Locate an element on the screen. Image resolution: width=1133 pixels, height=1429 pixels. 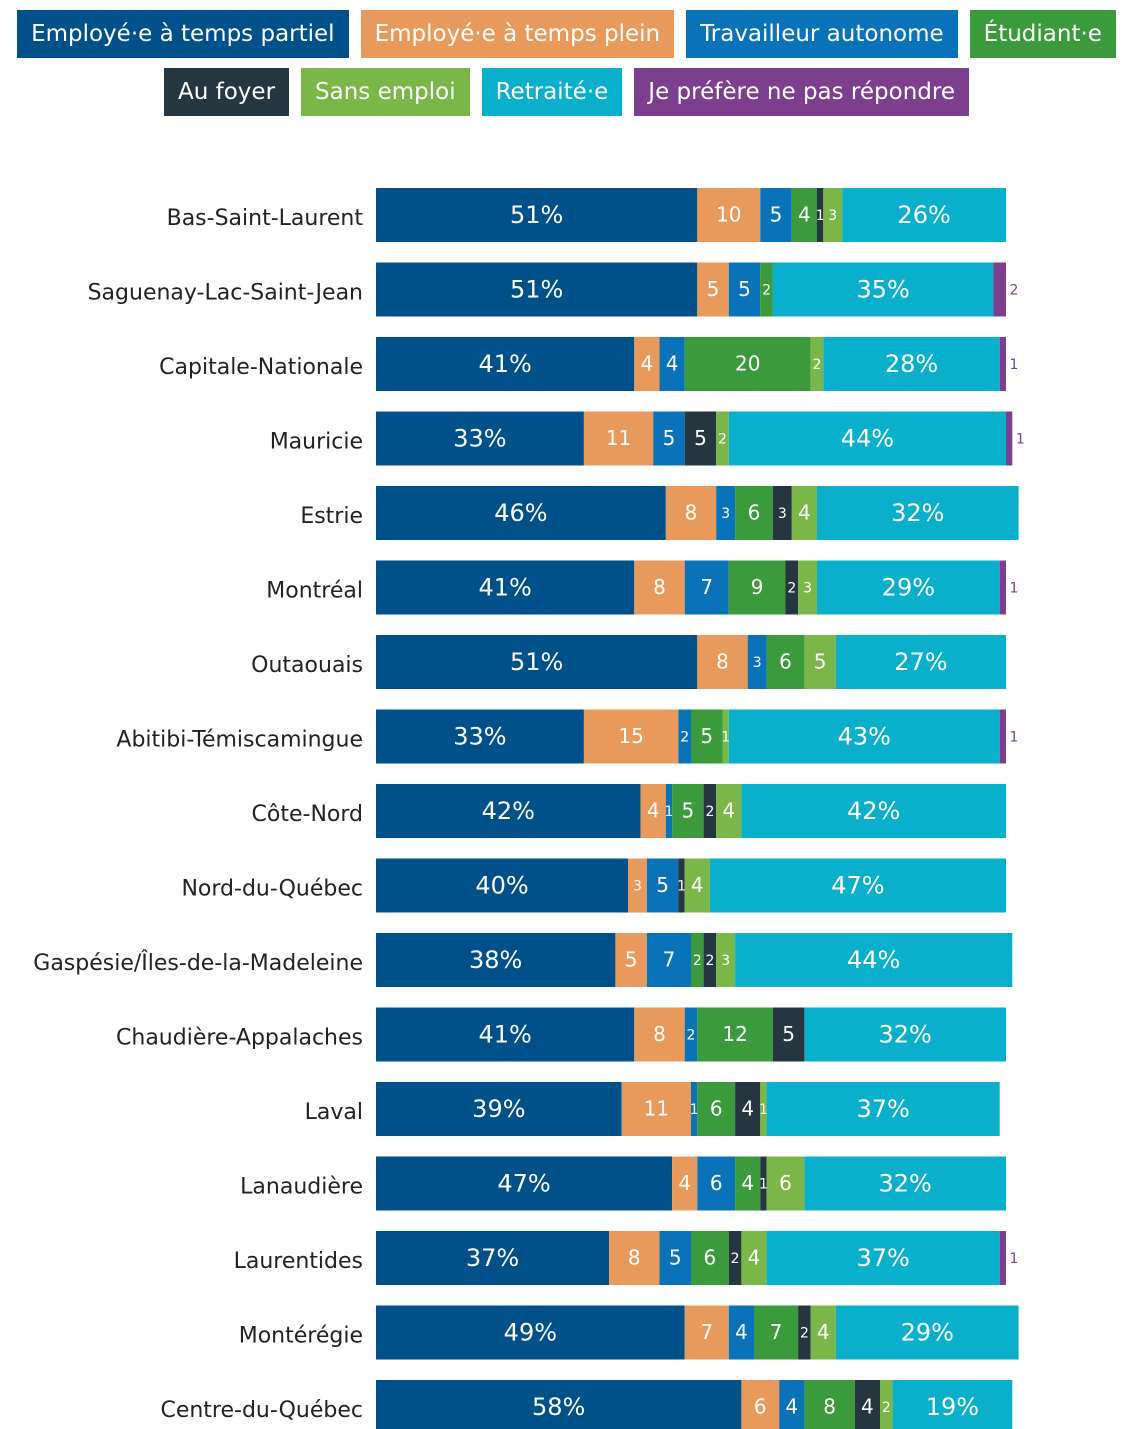
category-label: Centre-du-Québec is located at coordinates (261, 1410).